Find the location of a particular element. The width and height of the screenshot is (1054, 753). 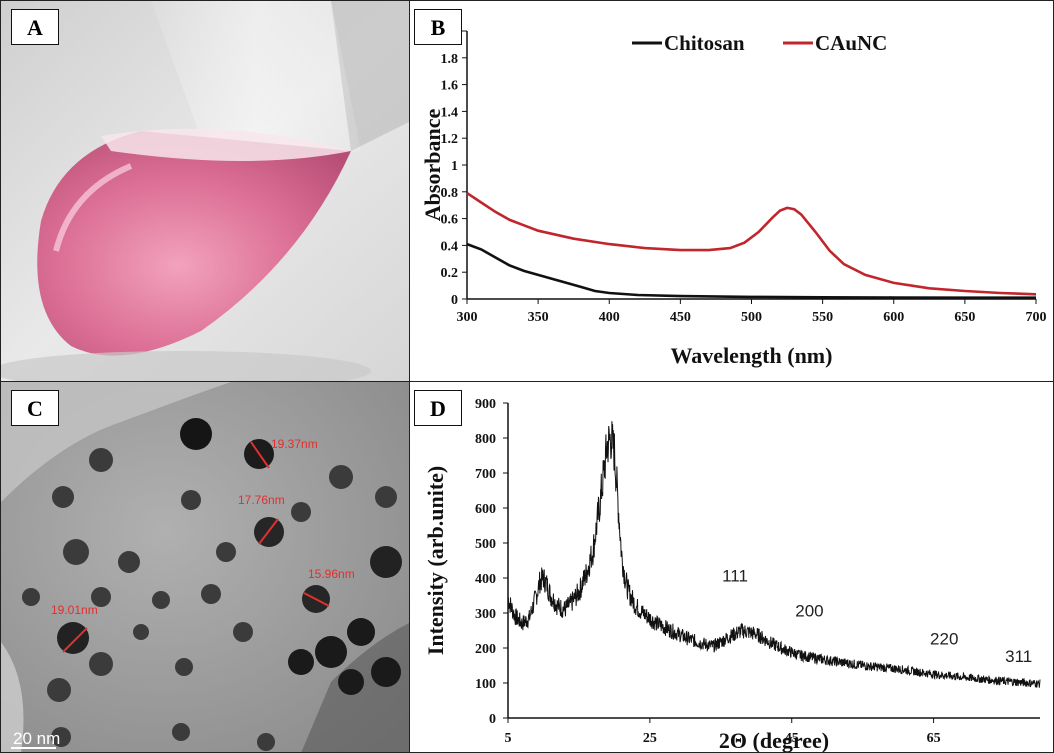

panel-a-label: A is located at coordinates (35, 27).